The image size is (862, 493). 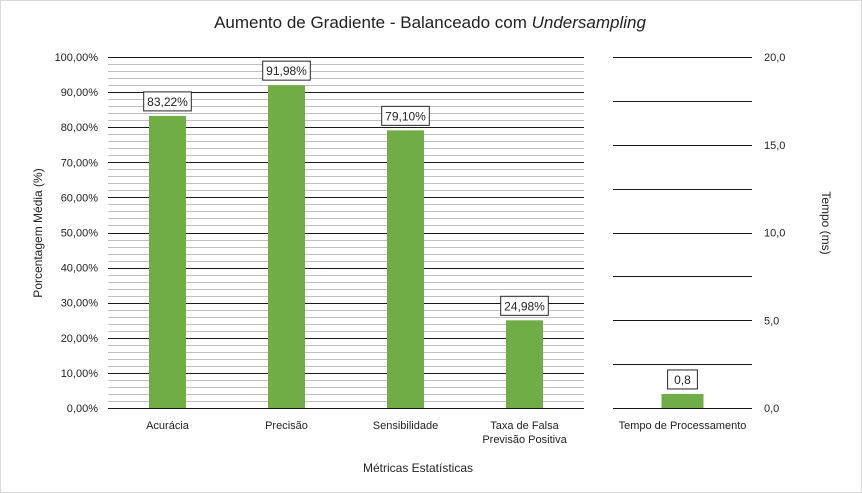 I want to click on x-category-label: Tempo de Processamento, so click(x=683, y=426).